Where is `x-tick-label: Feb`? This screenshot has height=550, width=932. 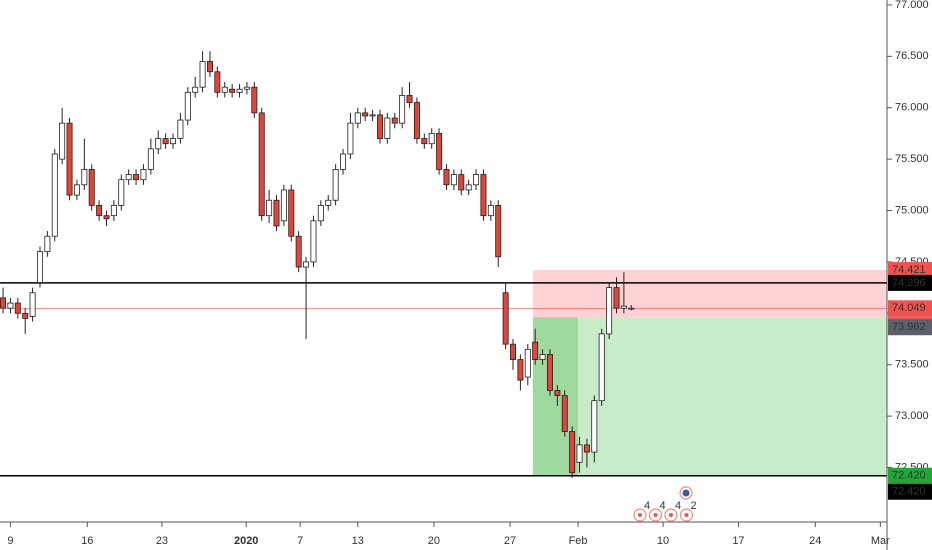
x-tick-label: Feb is located at coordinates (578, 541).